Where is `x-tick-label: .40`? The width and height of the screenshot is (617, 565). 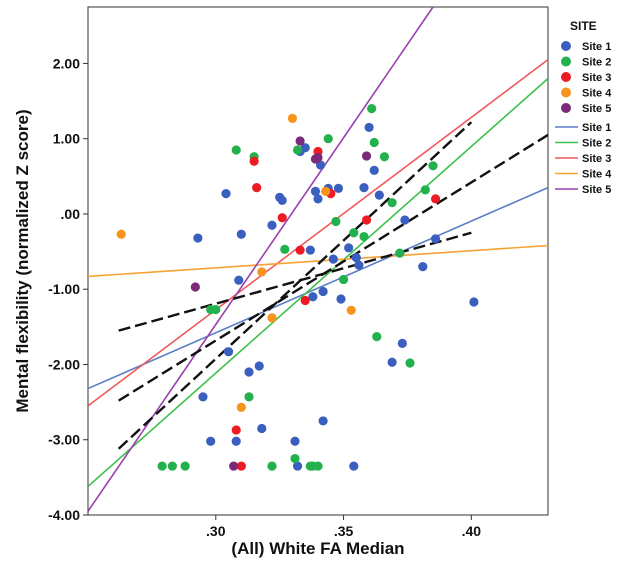 x-tick-label: .40 is located at coordinates (472, 531).